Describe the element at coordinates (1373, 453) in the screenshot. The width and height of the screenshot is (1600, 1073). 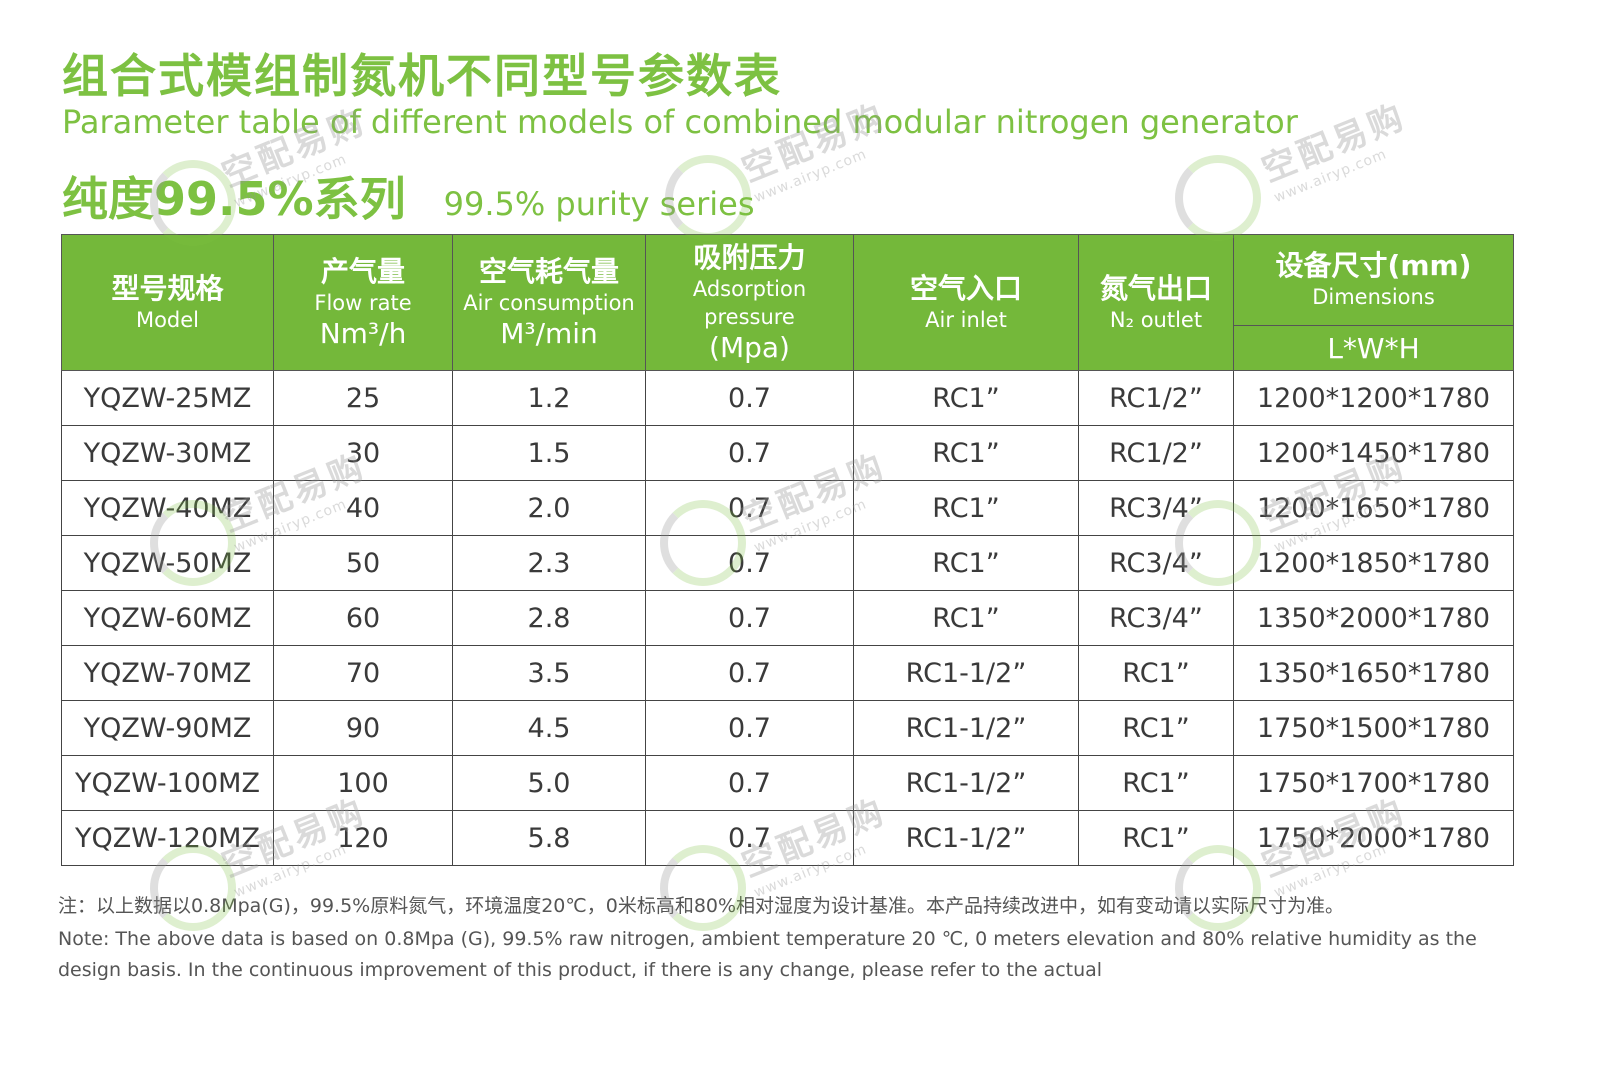
I see `cell-dimensions: 1200*1450*1780` at that location.